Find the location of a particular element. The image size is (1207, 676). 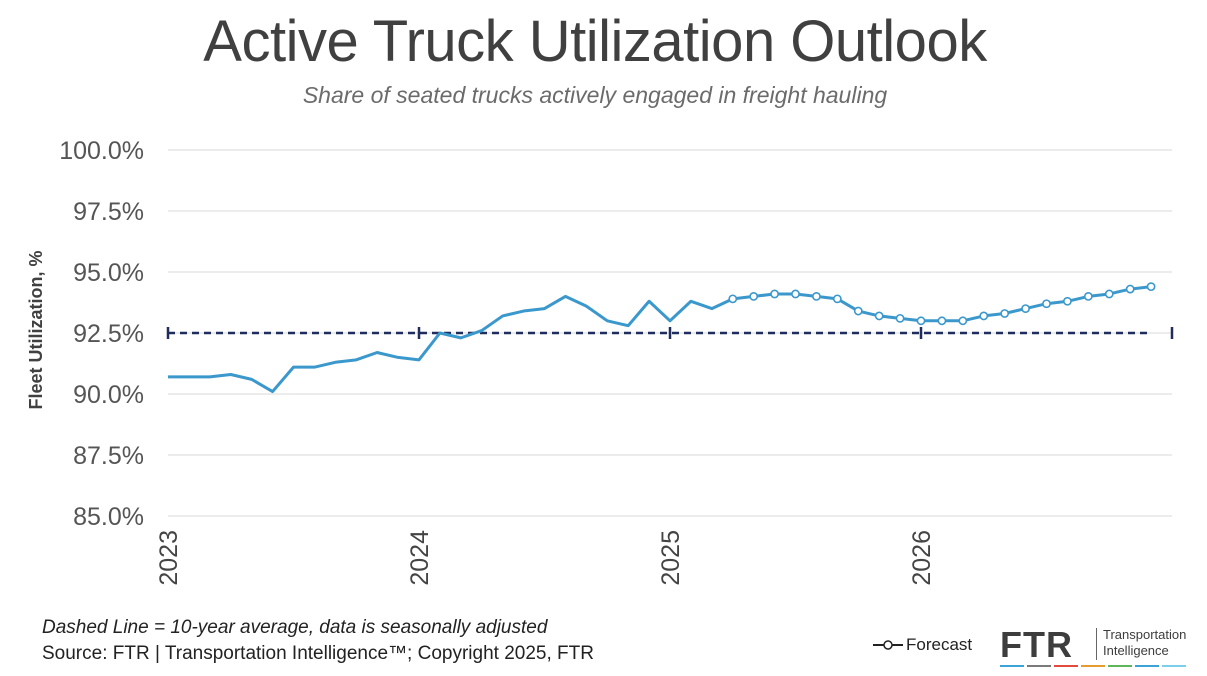

logo-text-line1: Transportation is located at coordinates (1145, 634).